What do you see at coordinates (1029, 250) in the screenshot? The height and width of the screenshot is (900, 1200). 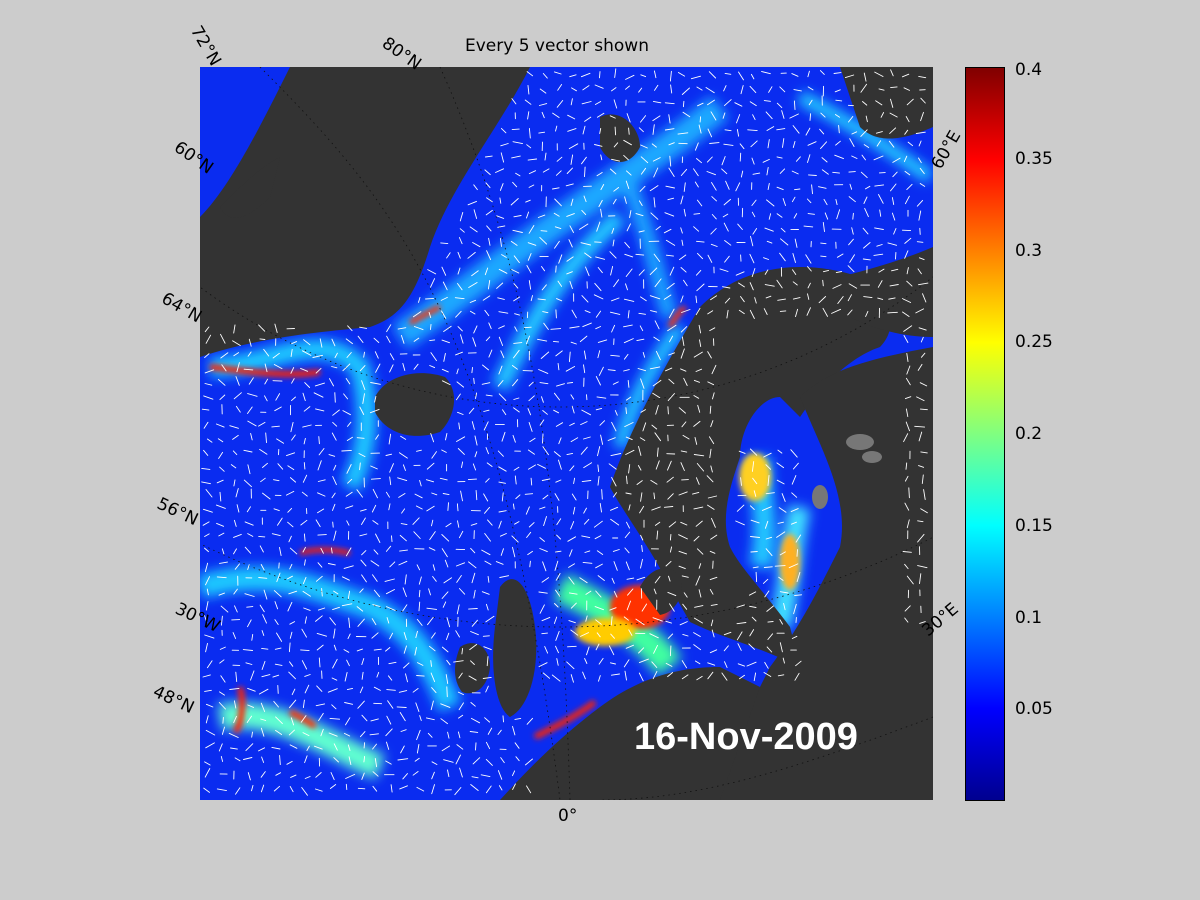 I see `colorbar-tick-label: 0.3` at bounding box center [1029, 250].